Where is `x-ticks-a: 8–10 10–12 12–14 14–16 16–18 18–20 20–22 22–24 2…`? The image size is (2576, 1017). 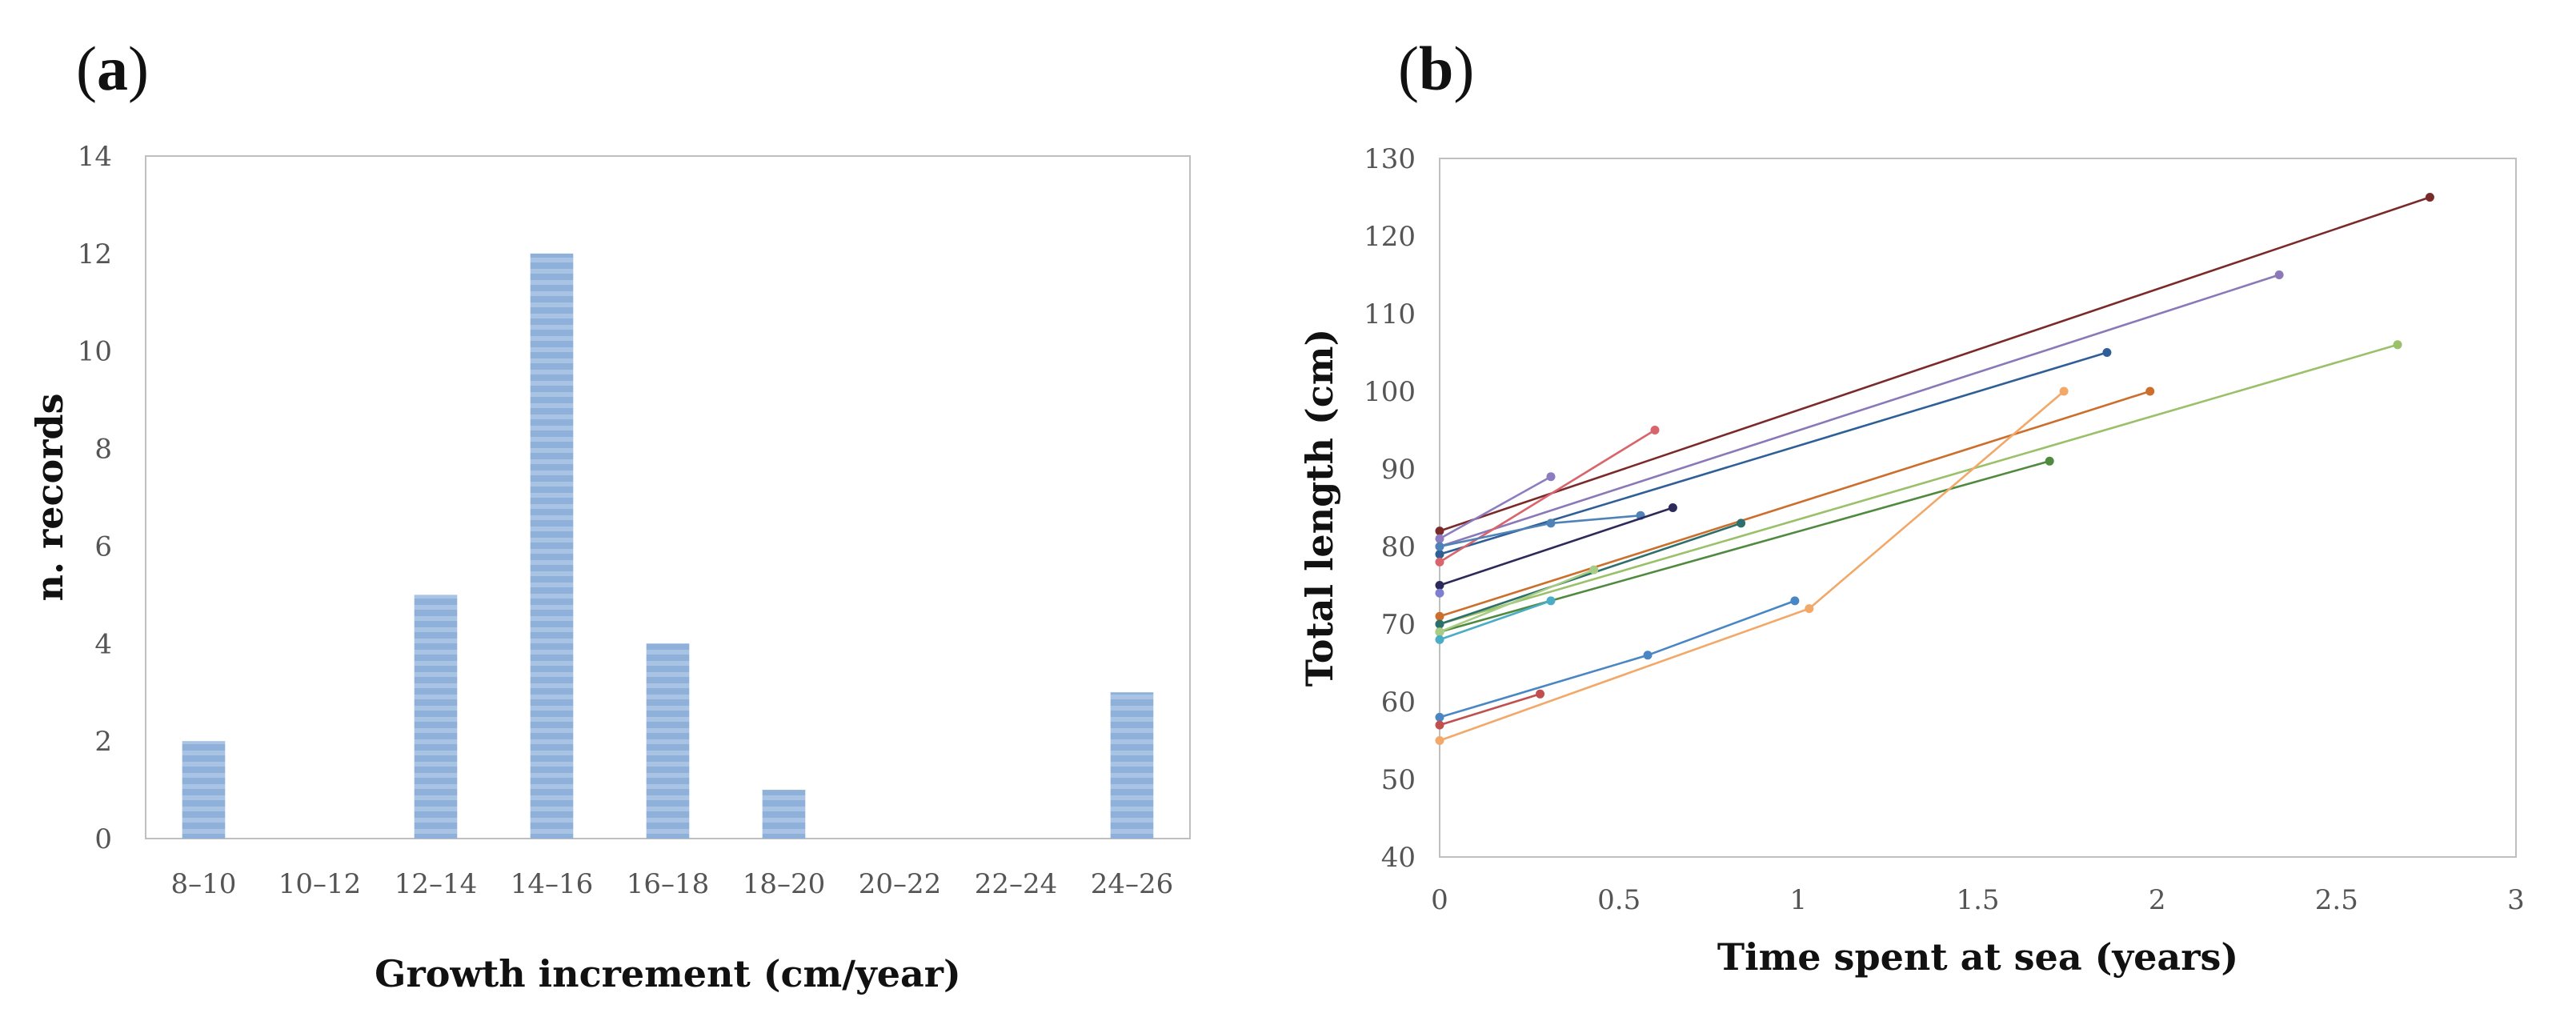
x-ticks-a: 8–10 10–12 12–14 14–16 16–18 18–20 20–22 22–24 2… is located at coordinates (672, 884).